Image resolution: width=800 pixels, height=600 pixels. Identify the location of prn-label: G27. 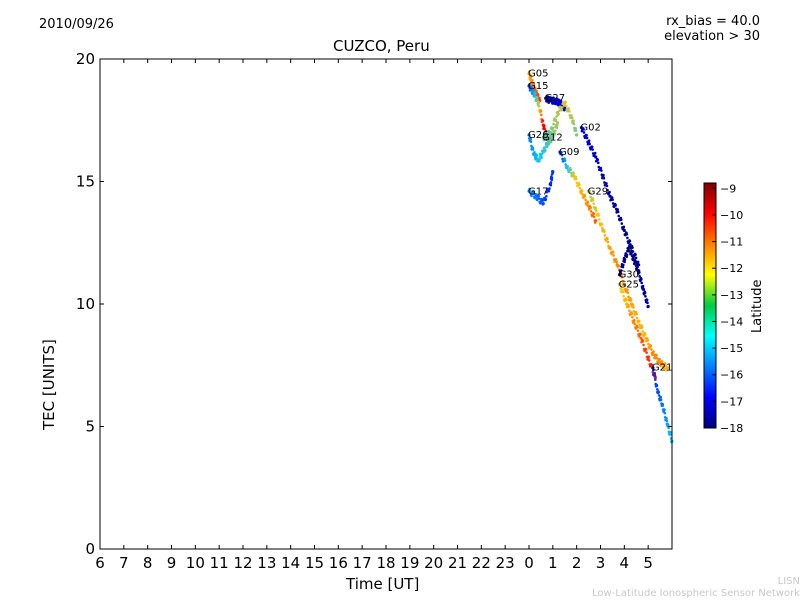
(555, 98).